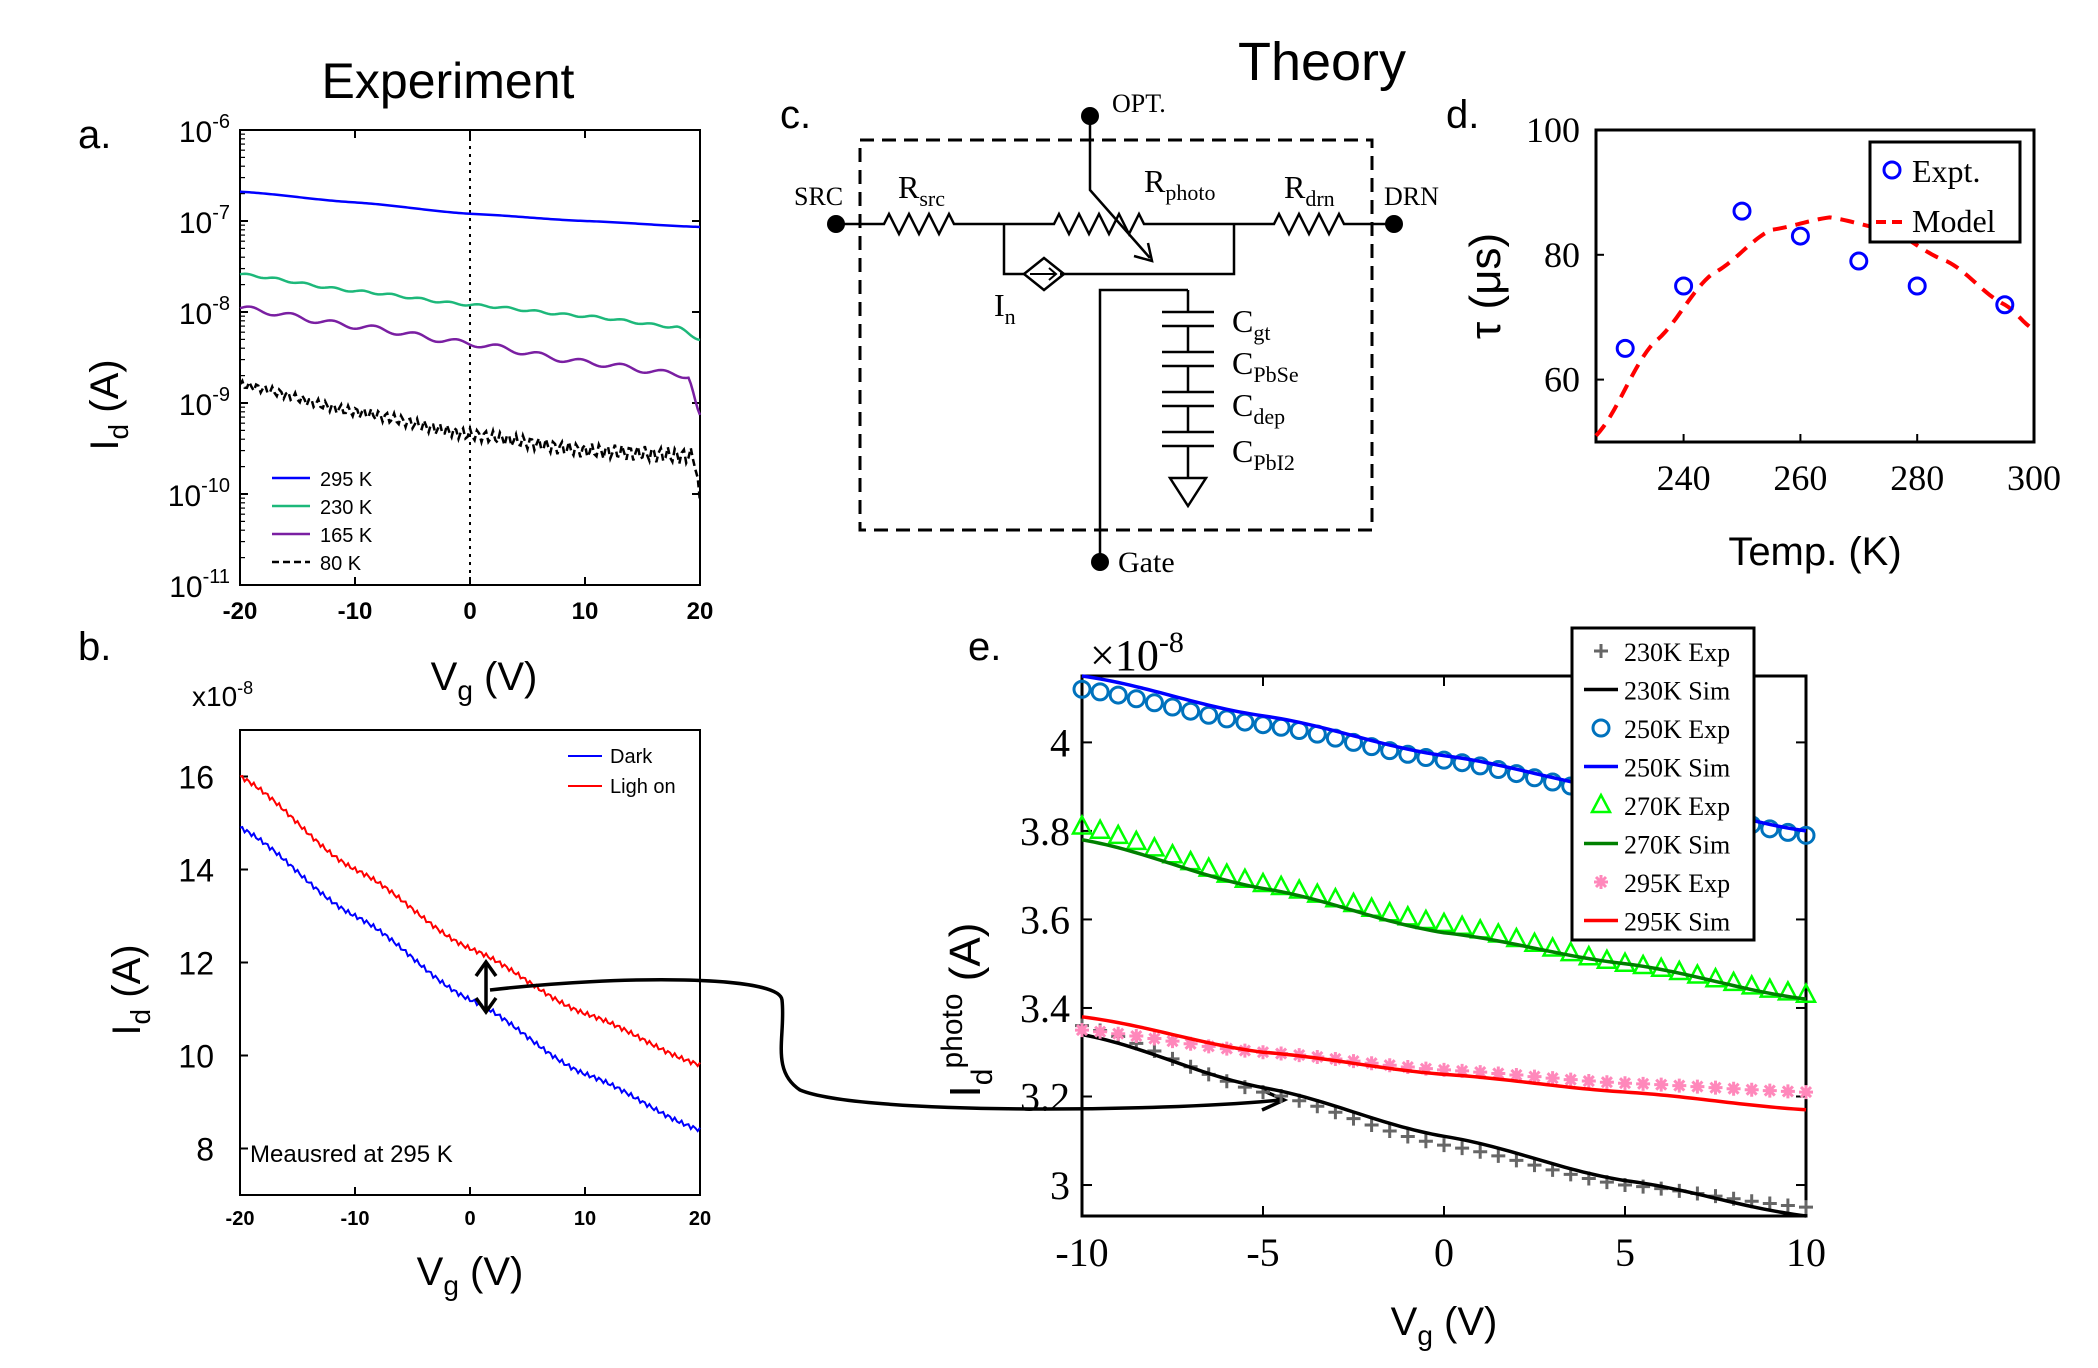 This screenshot has width=2098, height=1368. What do you see at coordinates (1462, 115) in the screenshot?
I see `panel-label-d: d.` at bounding box center [1462, 115].